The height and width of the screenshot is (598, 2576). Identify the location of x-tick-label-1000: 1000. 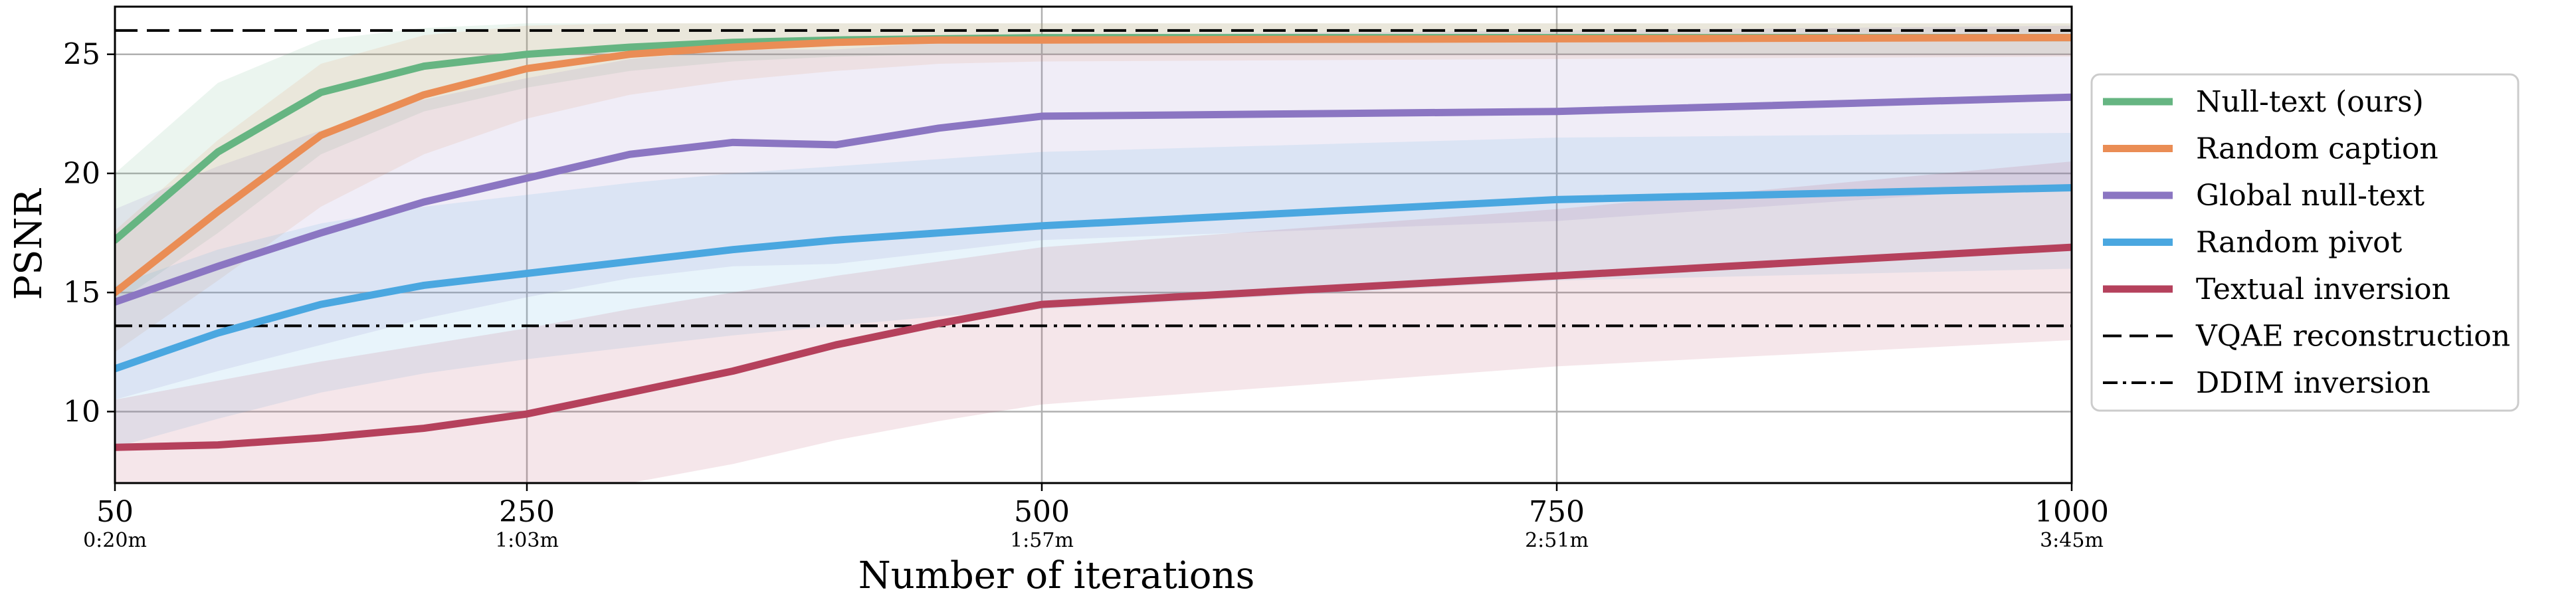
(2071, 512).